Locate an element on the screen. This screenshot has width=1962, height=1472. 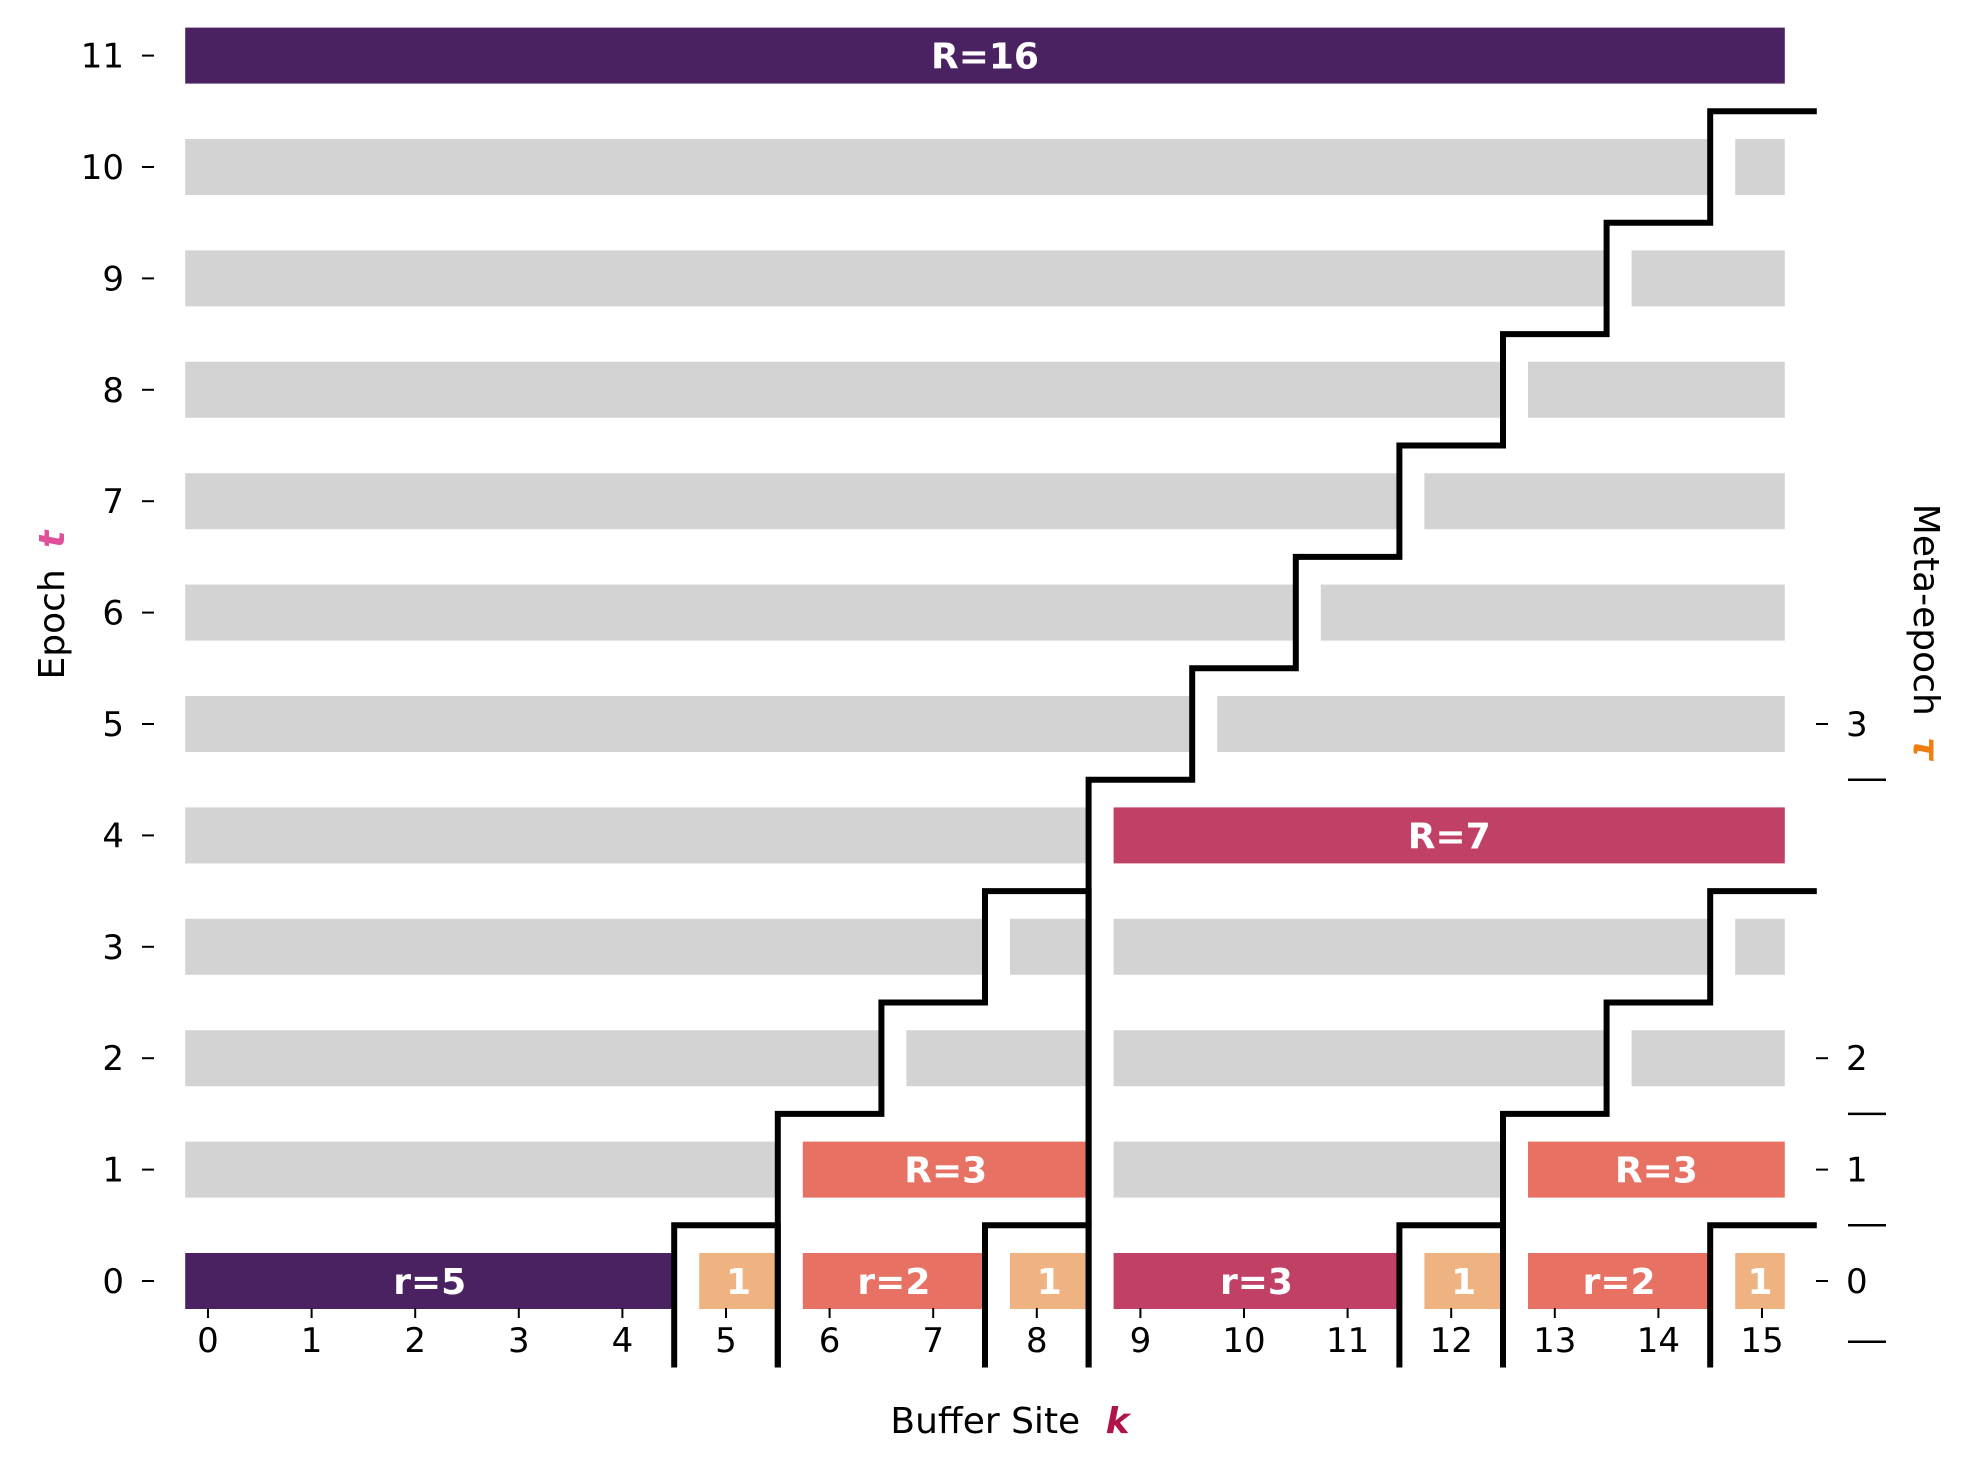
y-tick-label: 2 is located at coordinates (113, 1059).